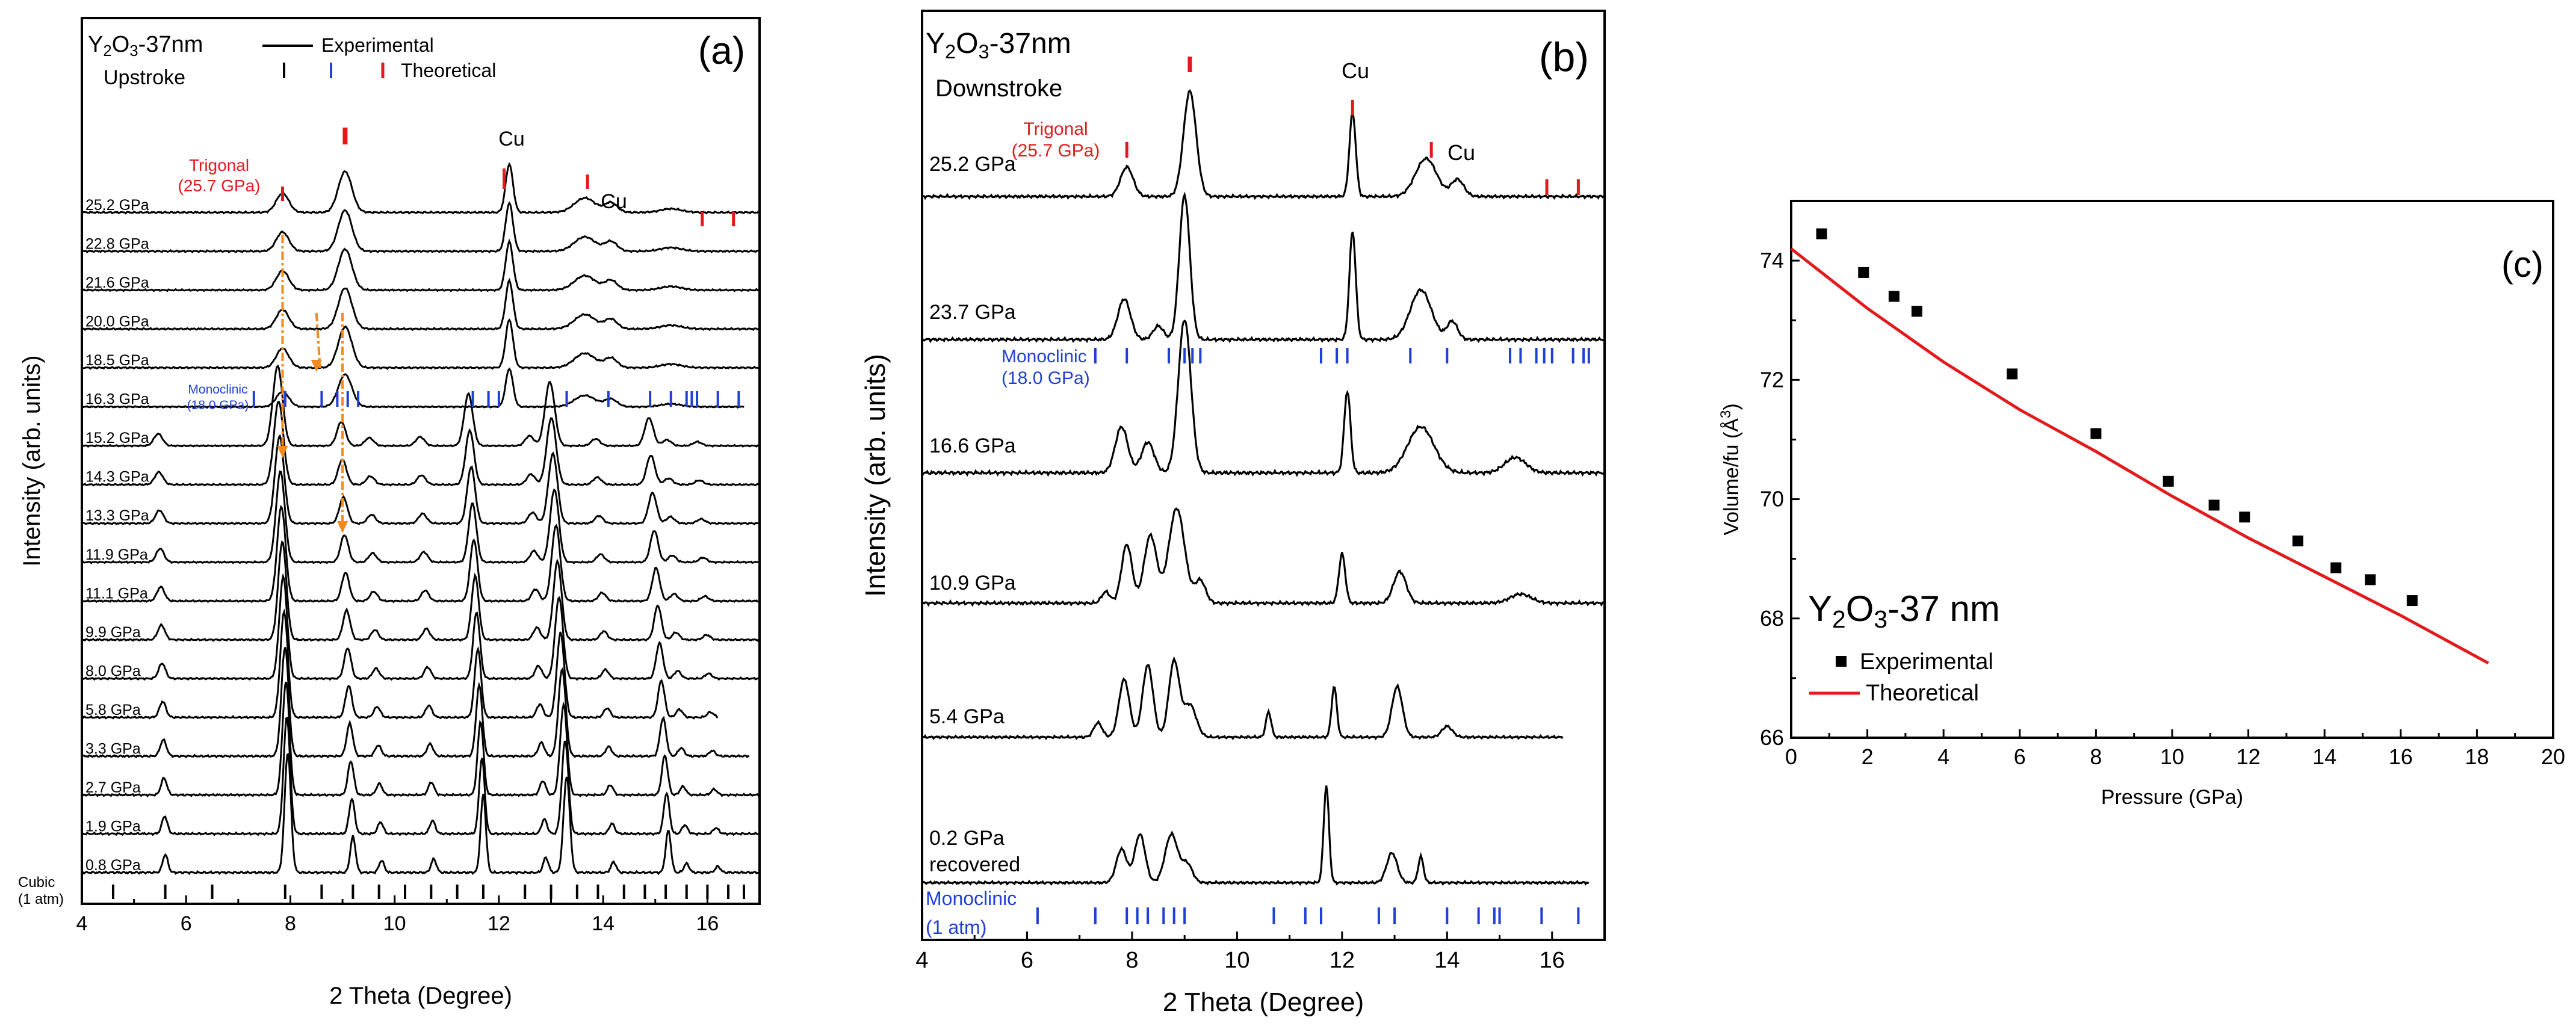 The image size is (2576, 1035). I want to click on panel-b-sample-label-part: 3, so click(984, 51).